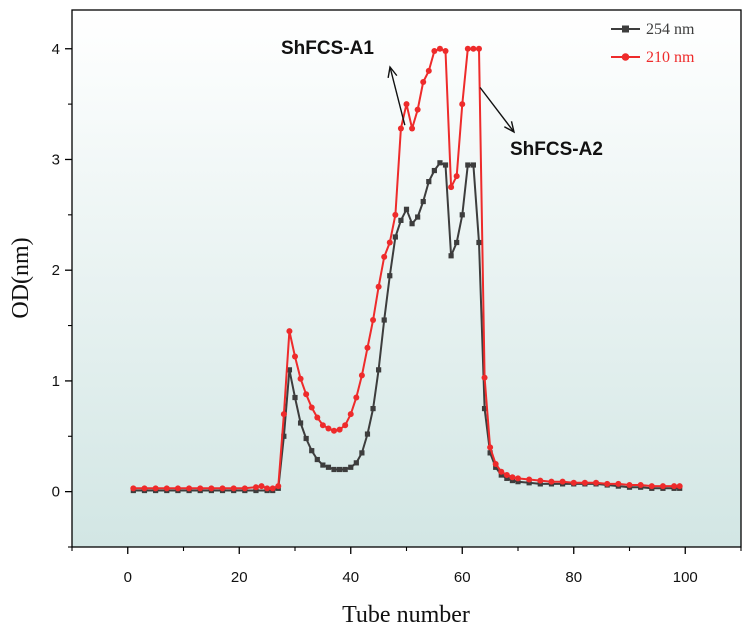  Describe the element at coordinates (670, 29) in the screenshot. I see `legend-label: 254 nm` at that location.